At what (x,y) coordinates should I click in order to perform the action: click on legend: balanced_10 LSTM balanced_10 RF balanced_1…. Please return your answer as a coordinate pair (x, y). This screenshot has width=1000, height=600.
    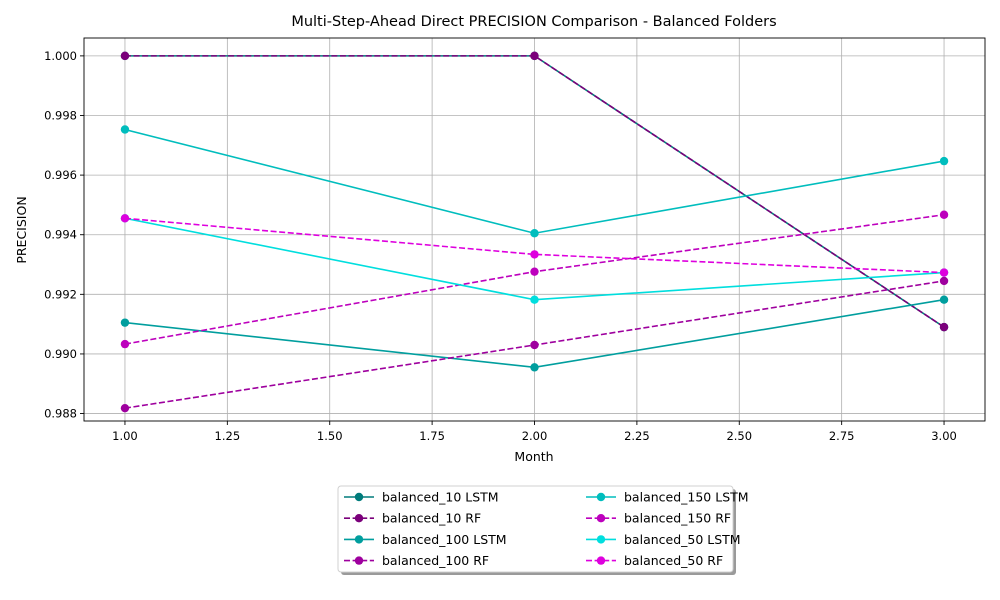
    Looking at the image, I should click on (543, 530).